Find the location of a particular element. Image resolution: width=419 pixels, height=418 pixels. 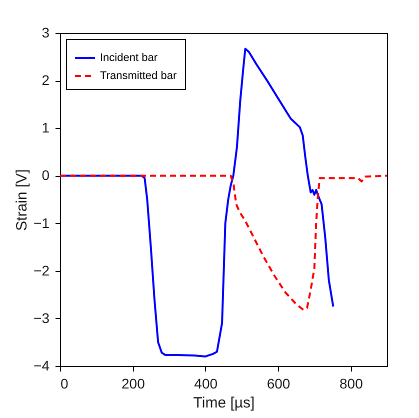

x-axis-title: Time [µs] is located at coordinates (224, 403).